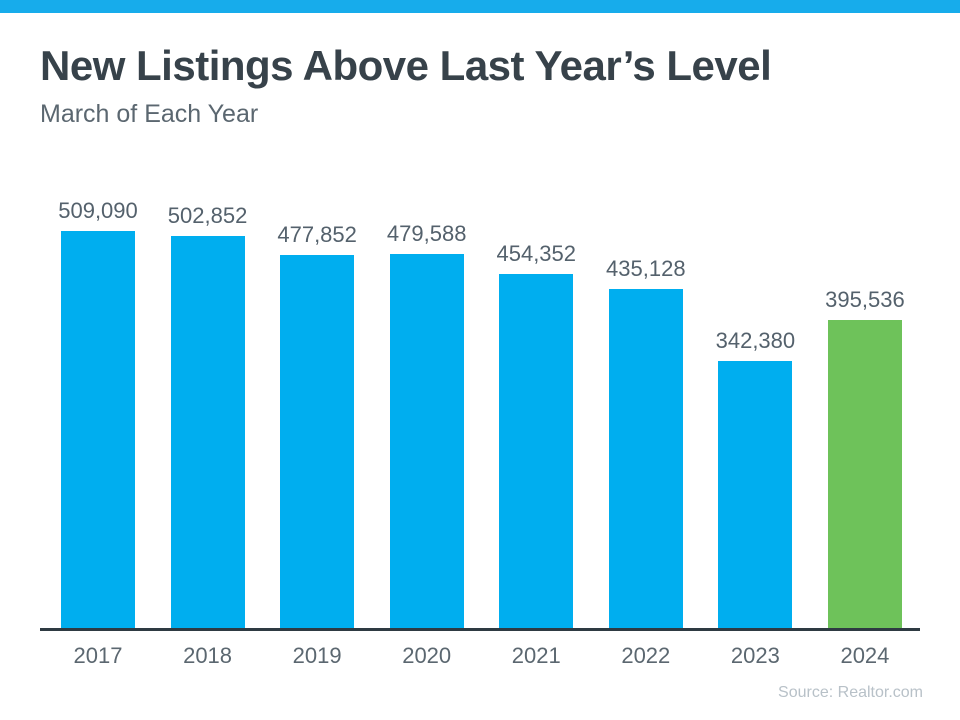 The width and height of the screenshot is (960, 720). What do you see at coordinates (755, 655) in the screenshot?
I see `x-tick-2023: 2023` at bounding box center [755, 655].